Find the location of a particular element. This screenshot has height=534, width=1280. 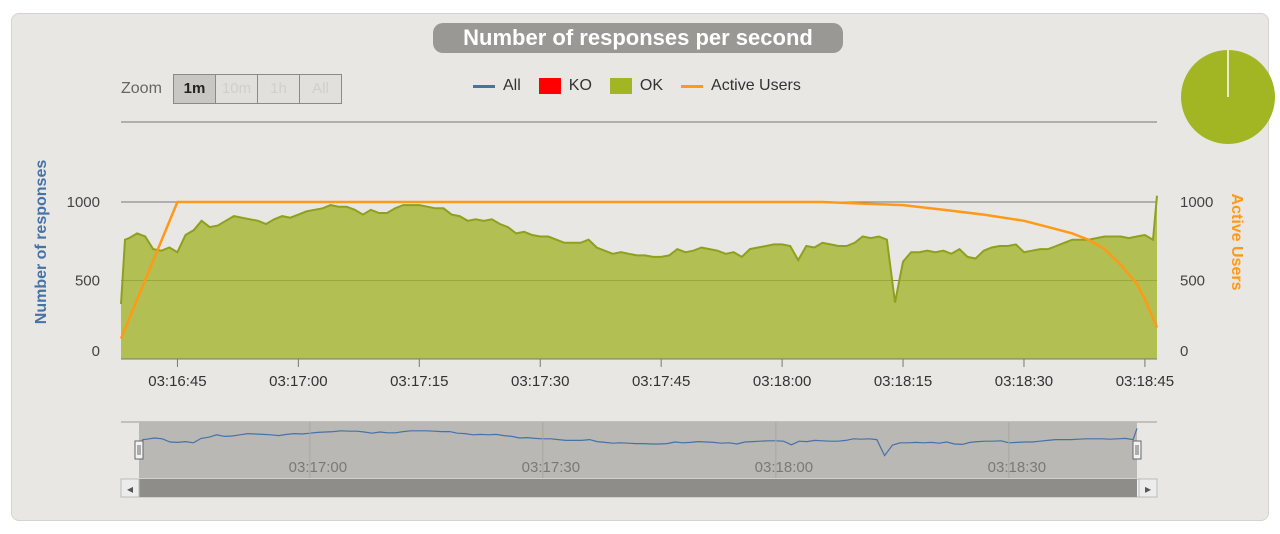

legend-swatch-ko is located at coordinates (549, 86).